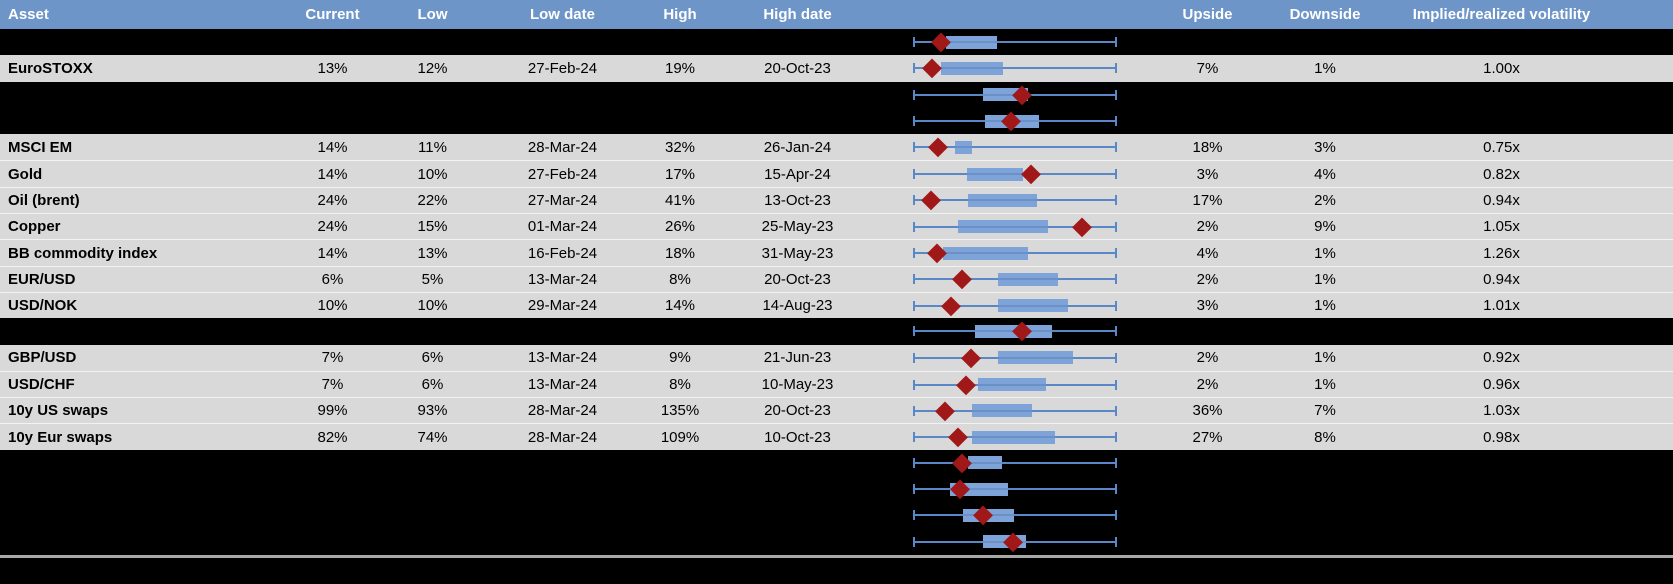 The image size is (1673, 584). I want to click on cell-implied: 0.75x, so click(1501, 147).